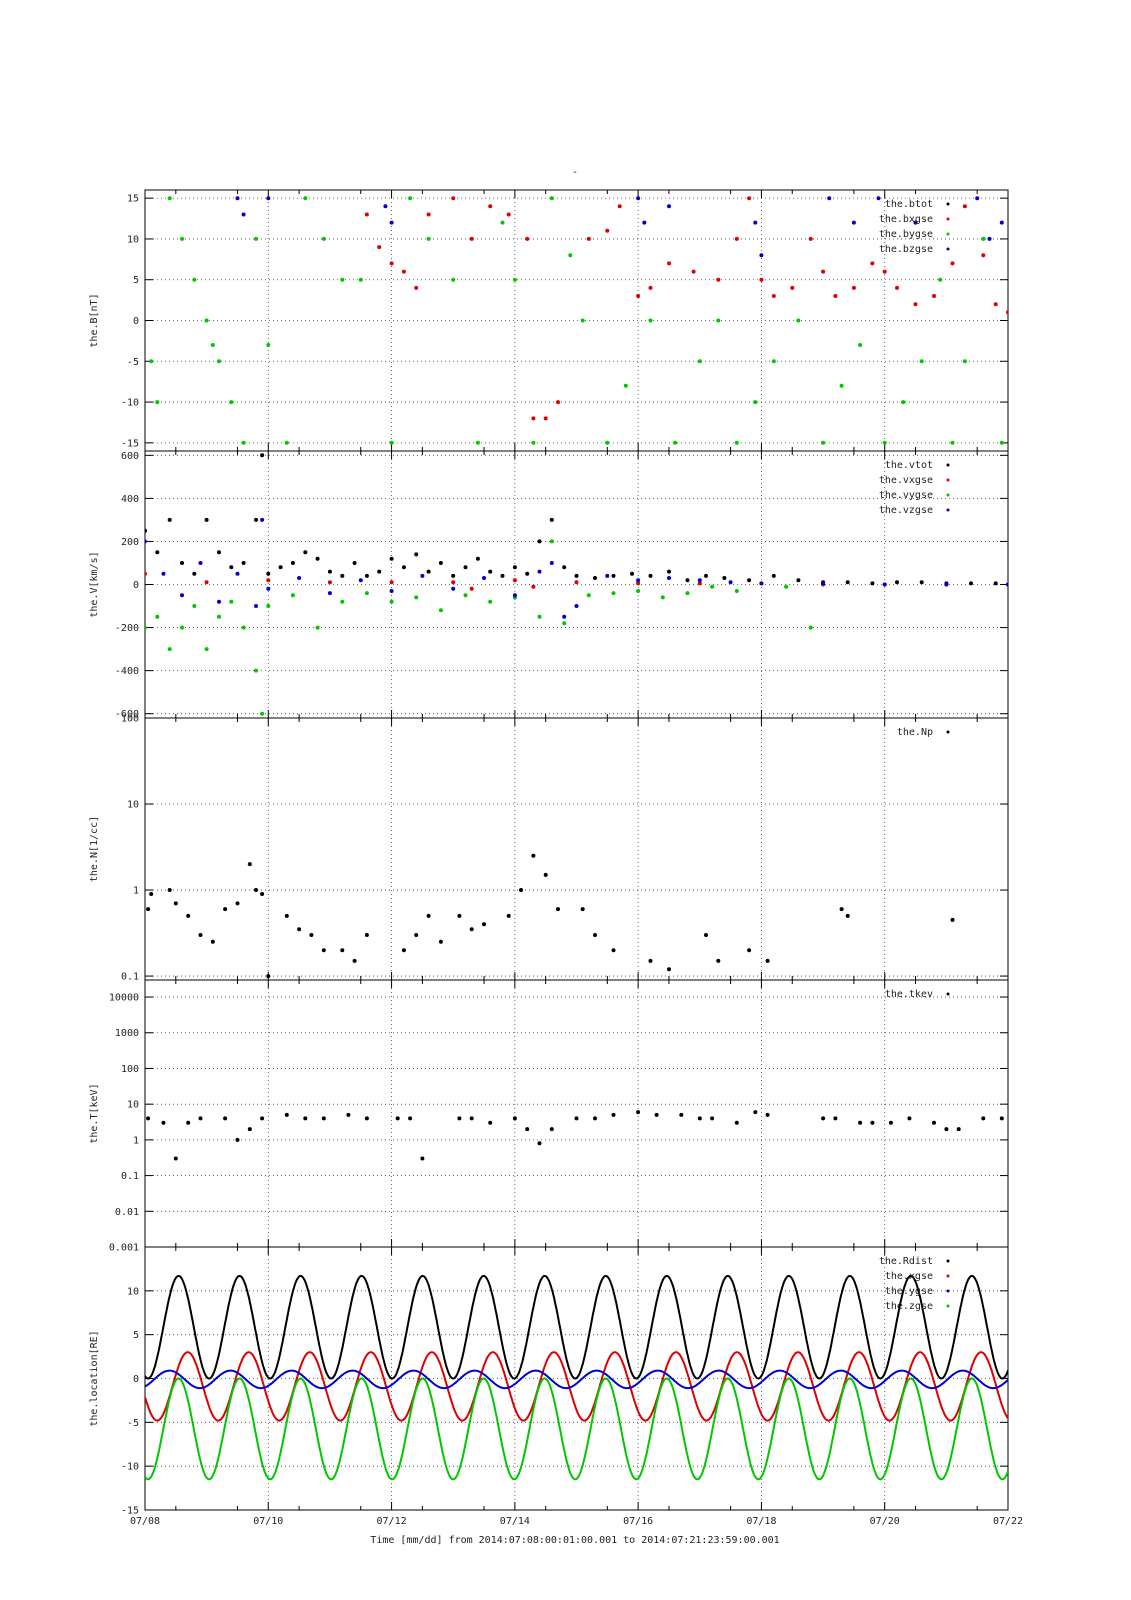 This screenshot has width=1131, height=1600. I want to click on y-axis-label: the.location[RE], so click(94, 1378).